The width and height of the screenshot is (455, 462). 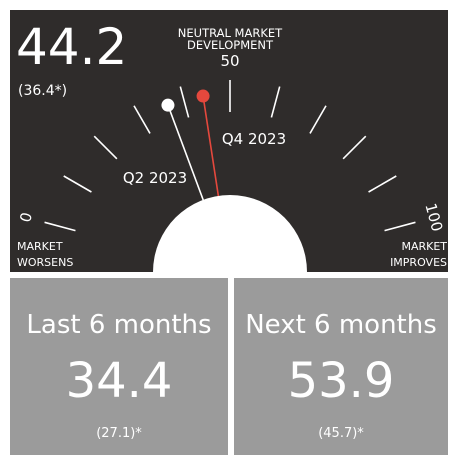 I want to click on tick-label: 0, so click(x=26, y=217).